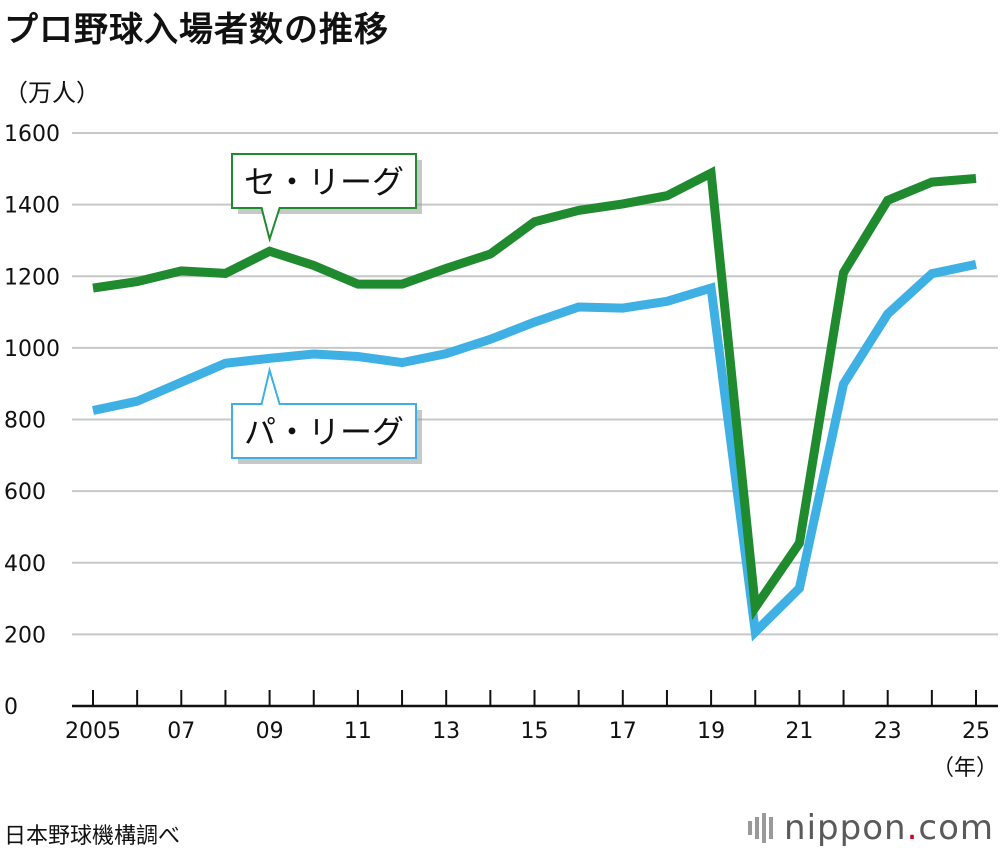 This screenshot has width=1000, height=856. I want to click on x-tick-label: 19, so click(711, 731).